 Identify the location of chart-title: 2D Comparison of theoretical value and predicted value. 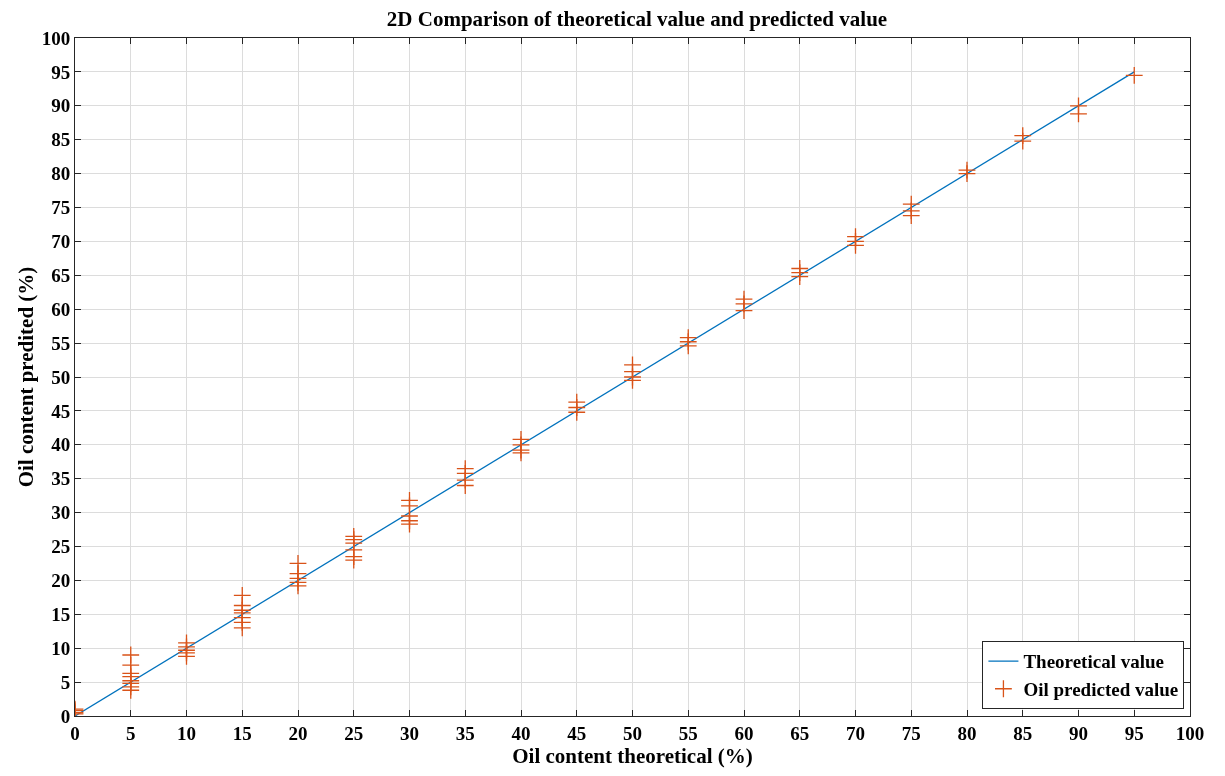
(637, 19).